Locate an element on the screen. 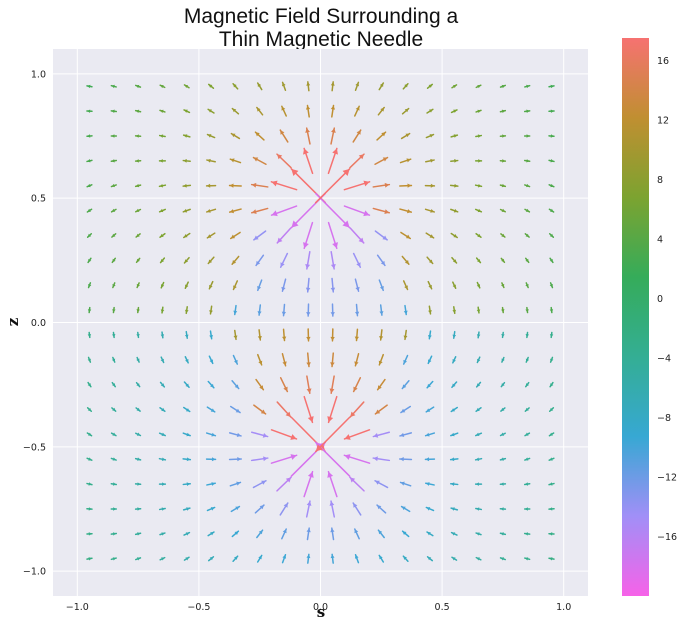  colorbar-tick-label: −16 is located at coordinates (667, 537).